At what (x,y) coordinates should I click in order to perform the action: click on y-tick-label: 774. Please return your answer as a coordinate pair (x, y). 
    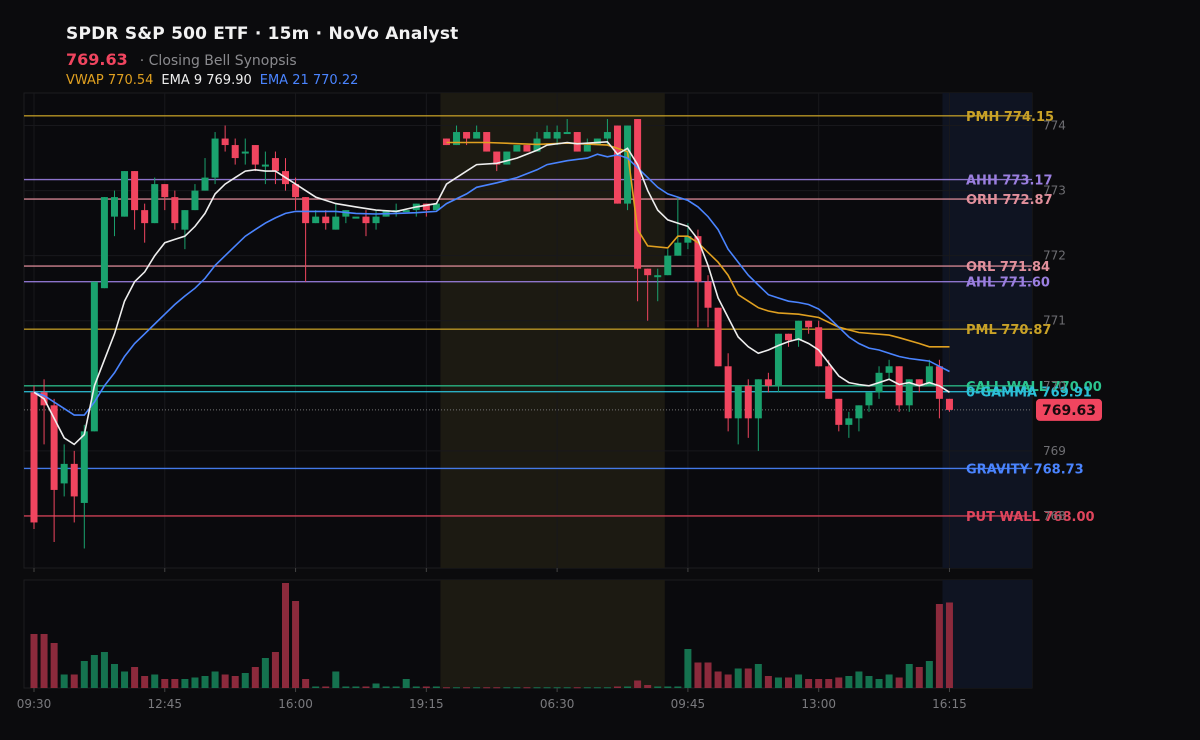
    Looking at the image, I should click on (1054, 126).